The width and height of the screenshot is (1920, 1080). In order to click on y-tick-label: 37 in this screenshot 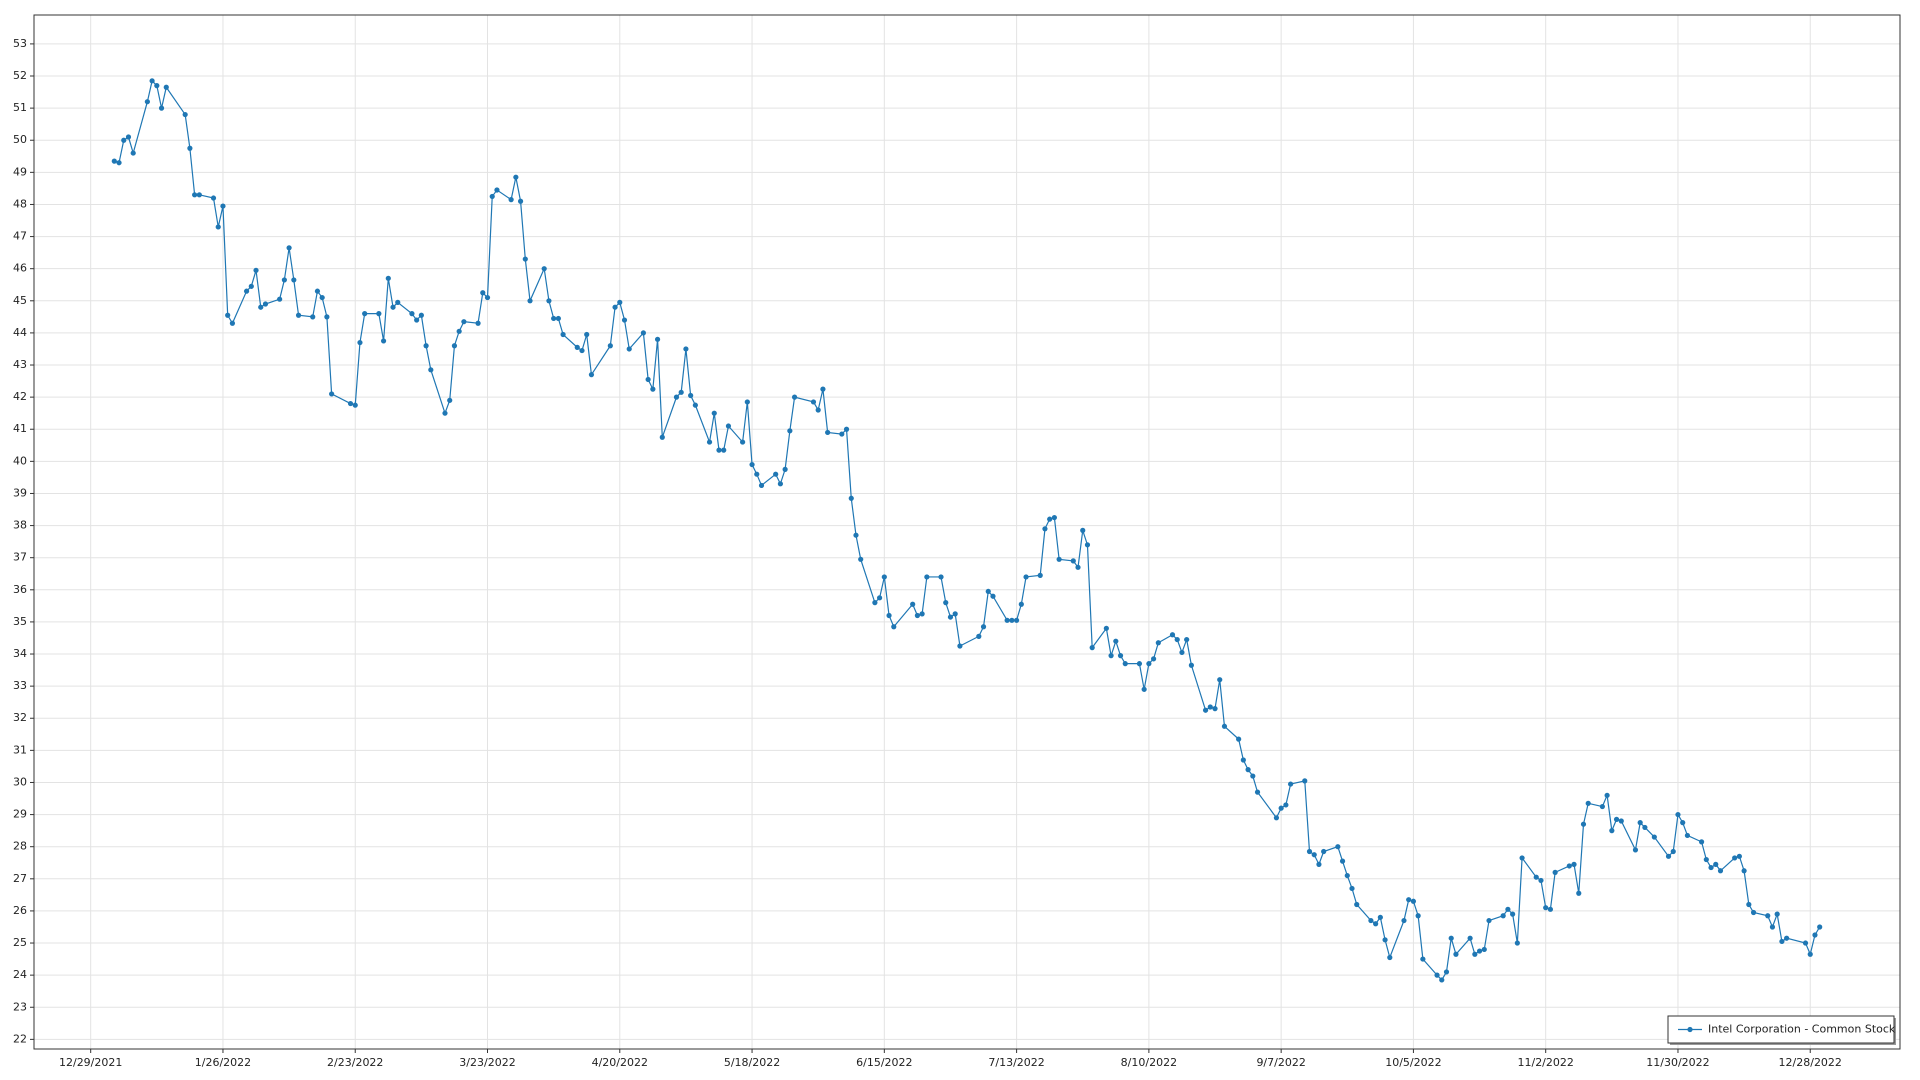, I will do `click(20, 557)`.